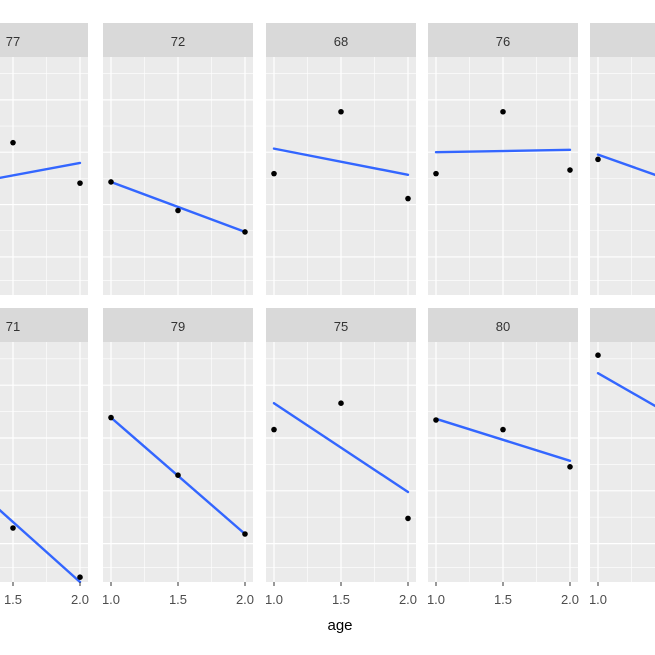  What do you see at coordinates (44, 159) in the screenshot?
I see `facet-panel-77: 77` at bounding box center [44, 159].